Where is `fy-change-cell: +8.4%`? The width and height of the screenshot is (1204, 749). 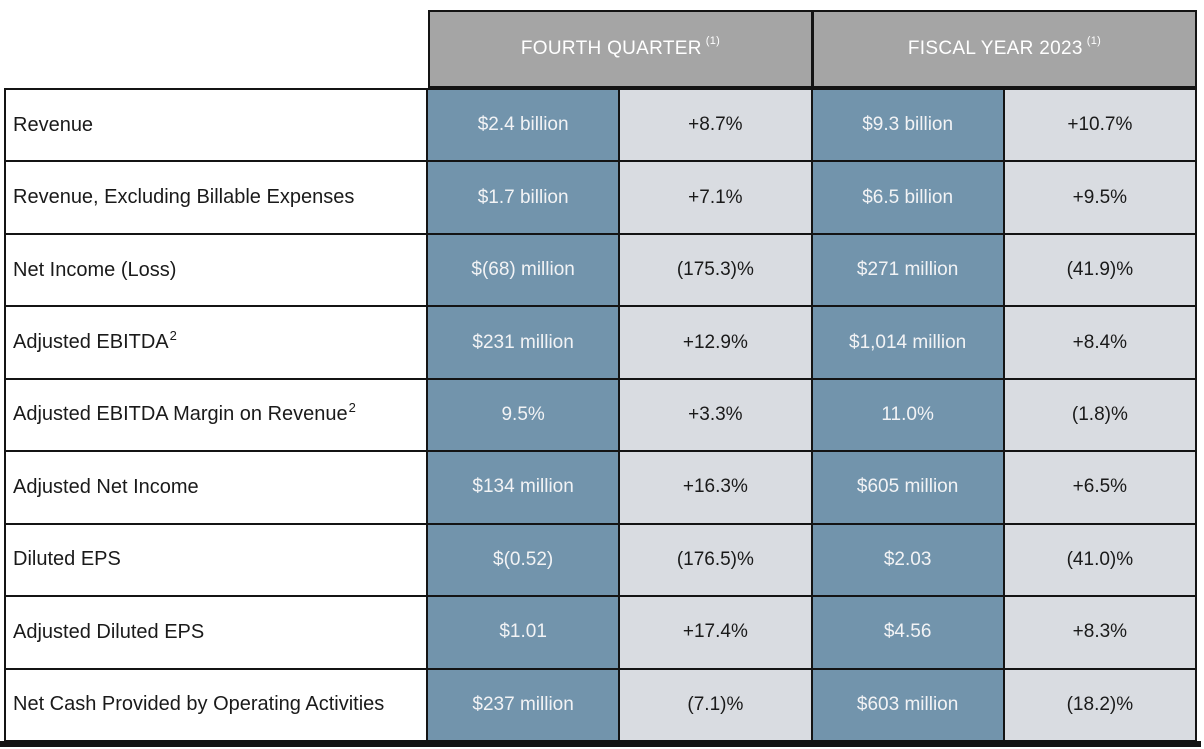 fy-change-cell: +8.4% is located at coordinates (1099, 342).